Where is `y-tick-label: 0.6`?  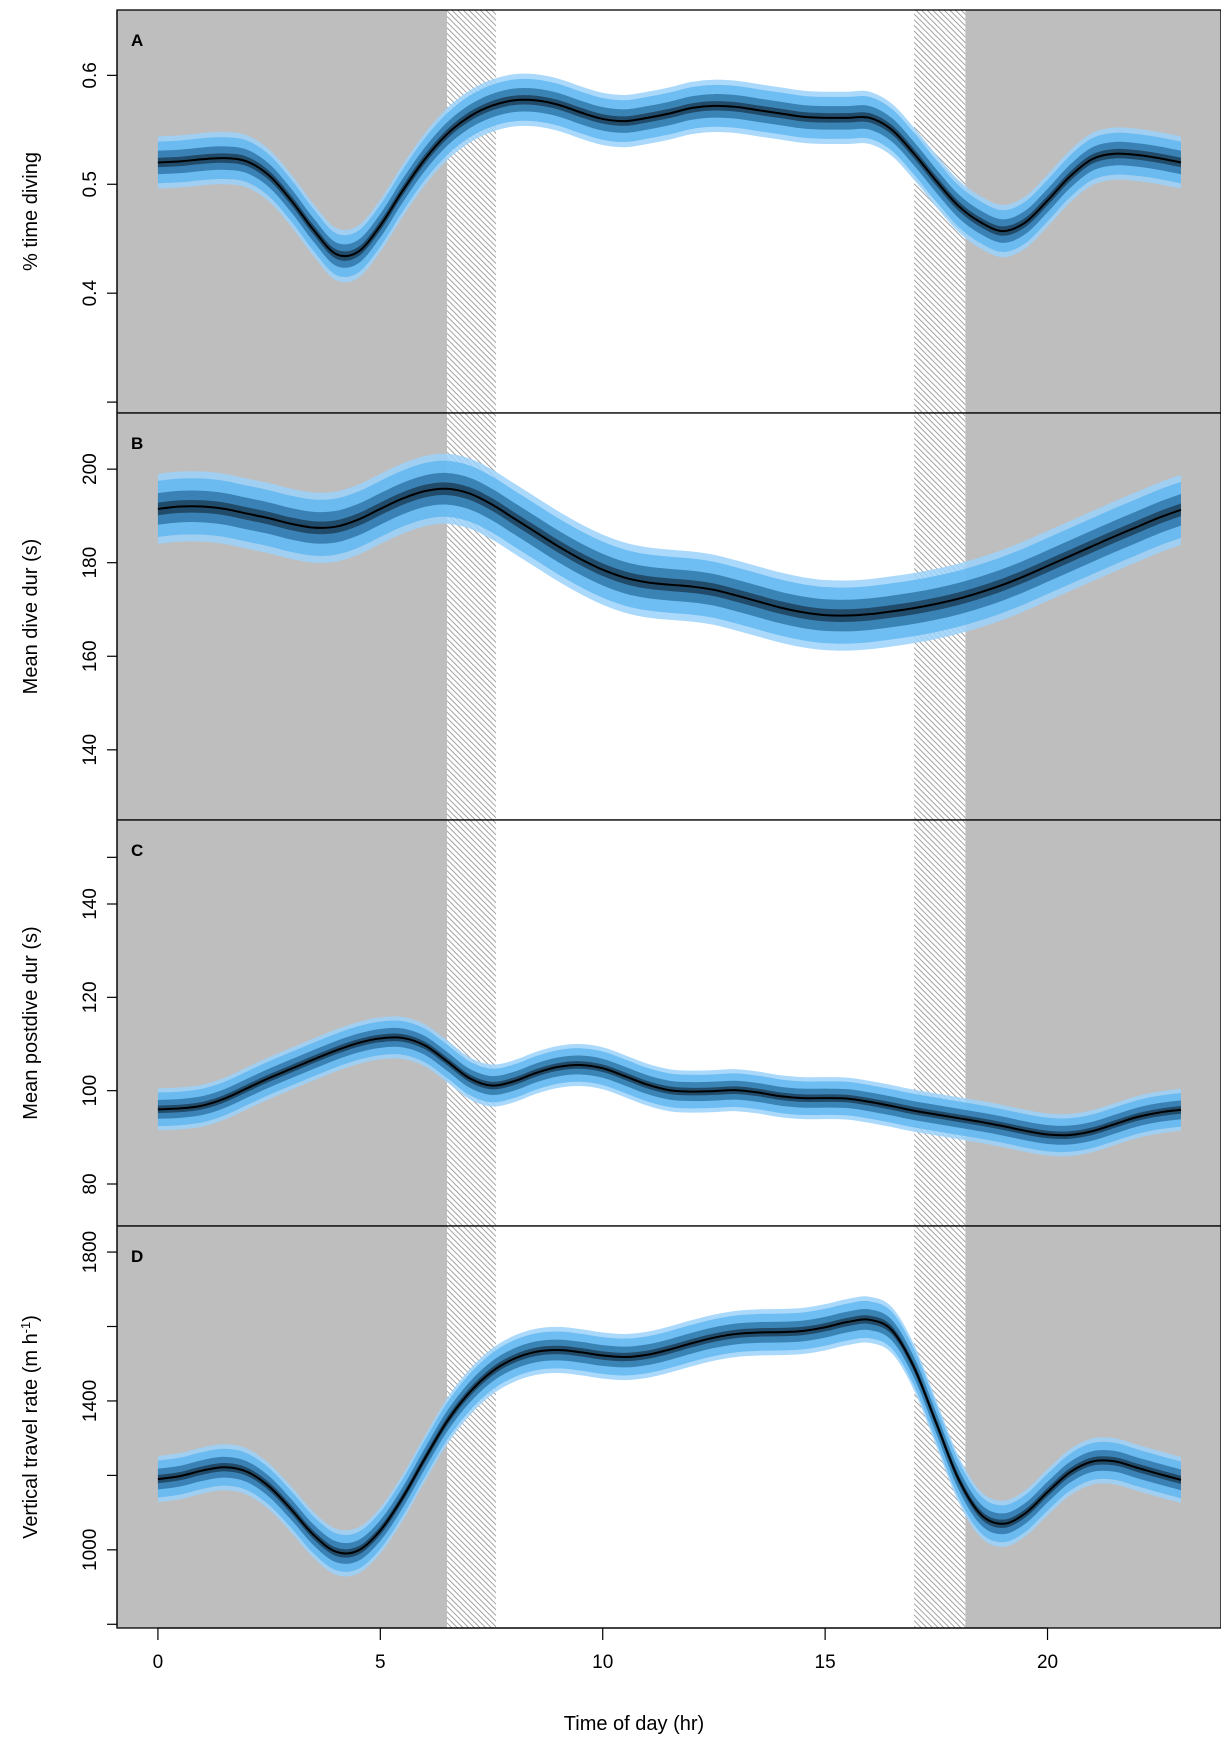 y-tick-label: 0.6 is located at coordinates (90, 75).